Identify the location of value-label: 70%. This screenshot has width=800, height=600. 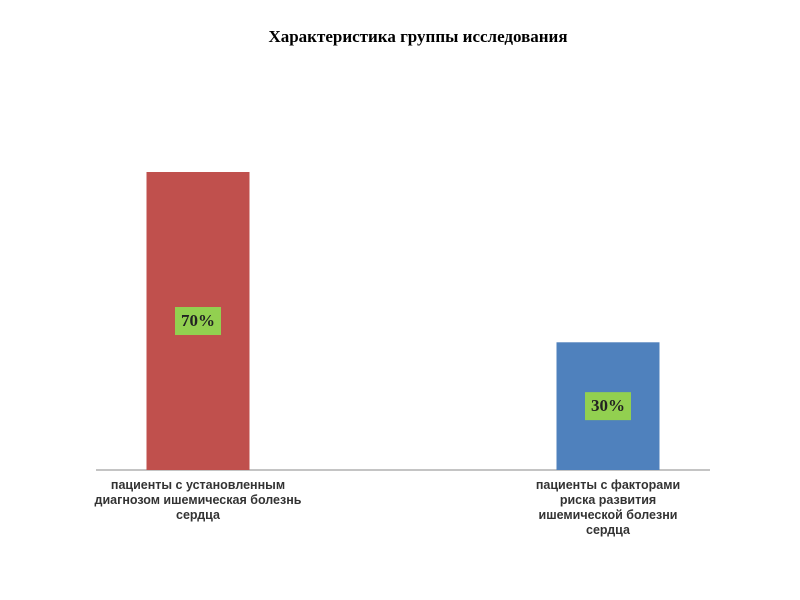
(198, 320).